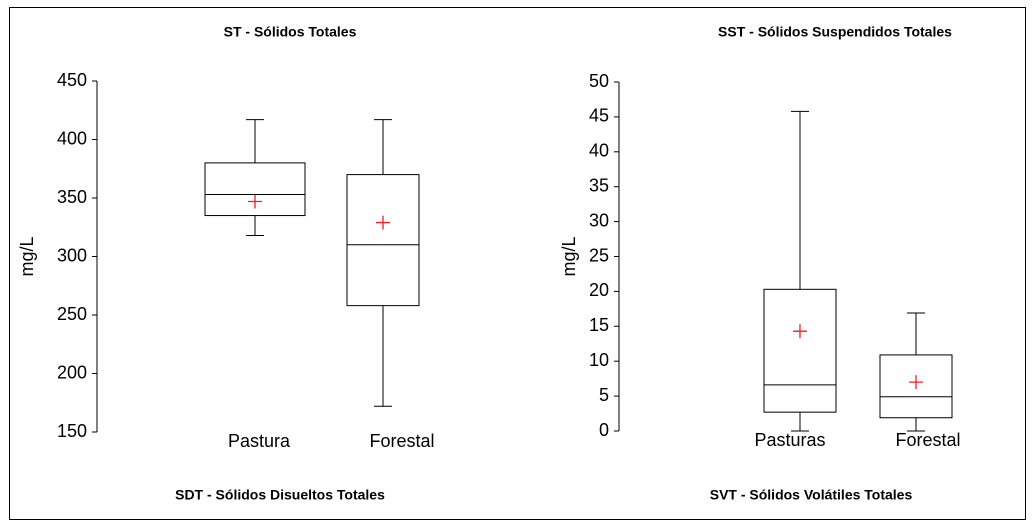 The width and height of the screenshot is (1035, 527). What do you see at coordinates (72, 197) in the screenshot?
I see `y-tick-label: 350` at bounding box center [72, 197].